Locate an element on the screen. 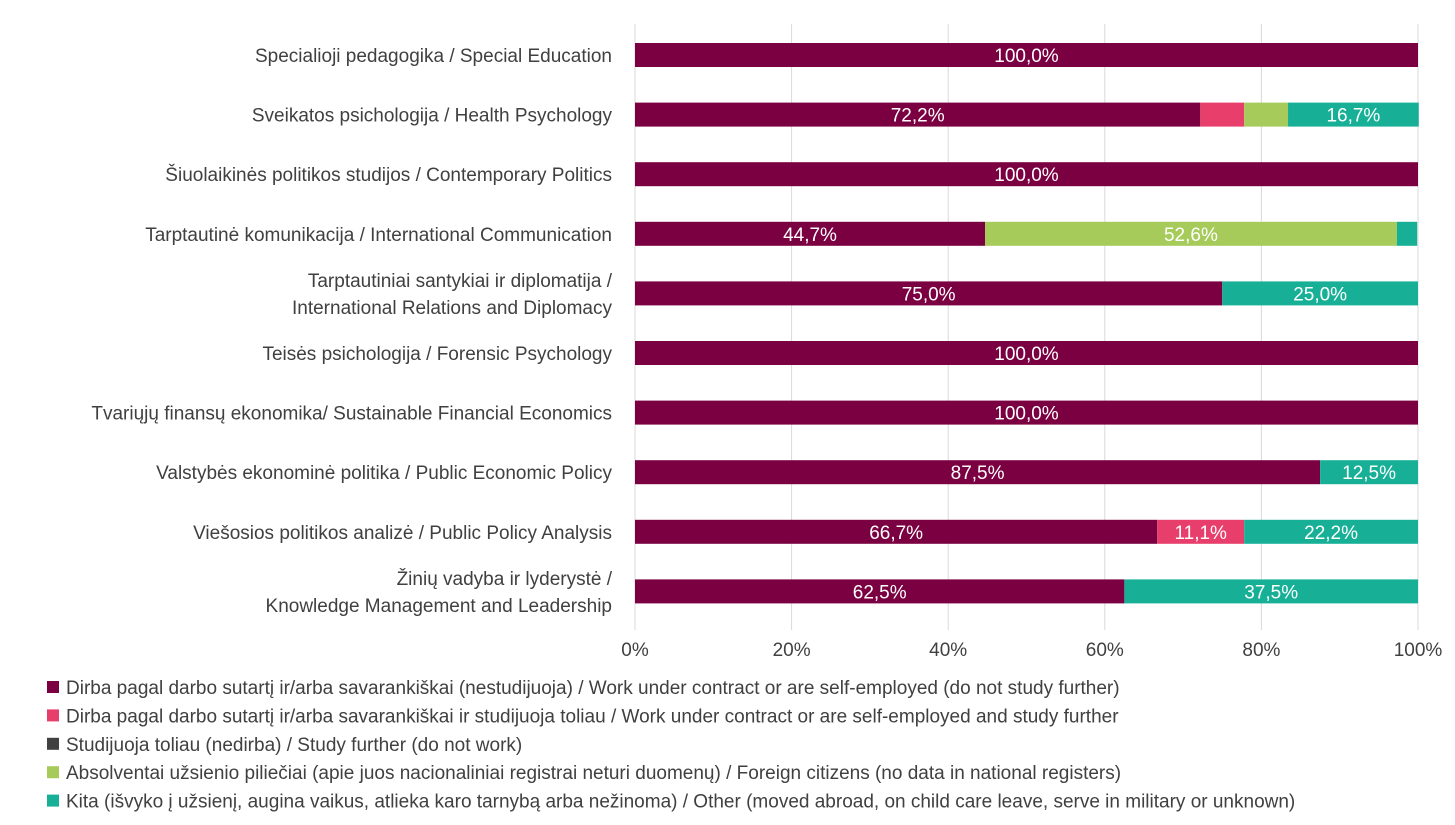 The width and height of the screenshot is (1455, 825). data-label: 72,2% is located at coordinates (918, 116).